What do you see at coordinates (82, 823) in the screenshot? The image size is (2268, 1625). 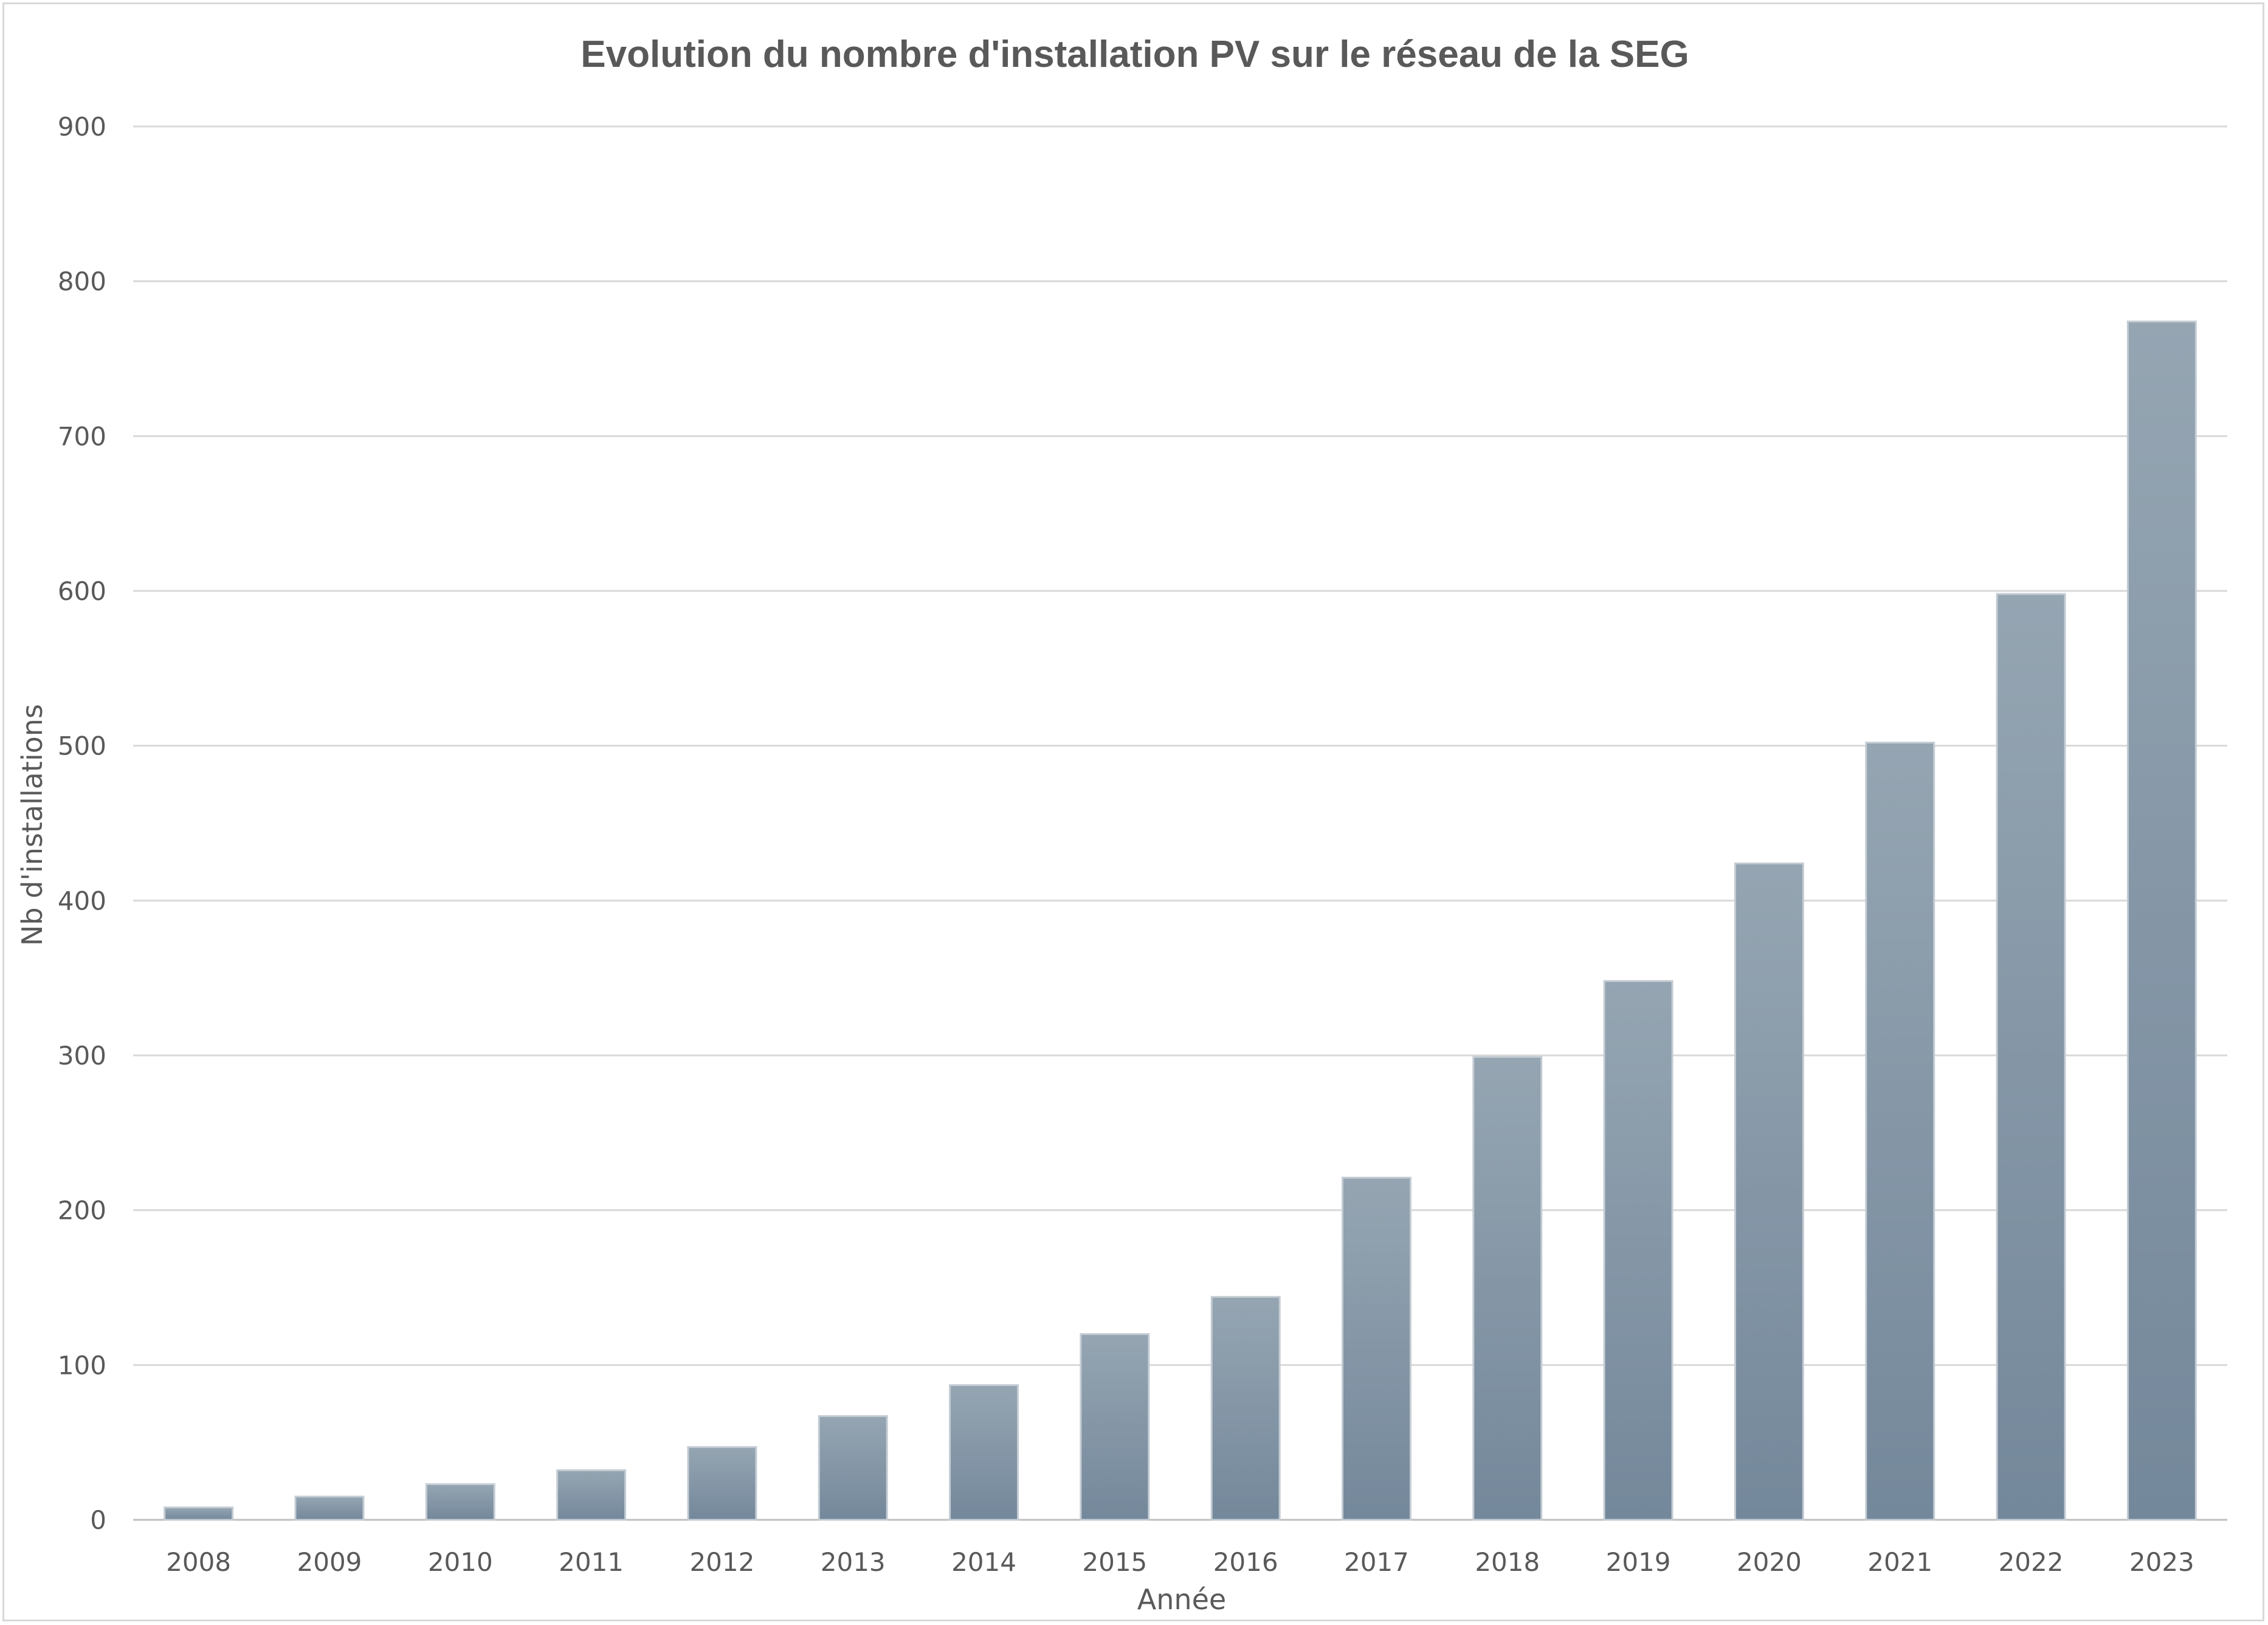 I see `y-axis-ticks: 0 100 200 300 400 500 600 700 800 900` at bounding box center [82, 823].